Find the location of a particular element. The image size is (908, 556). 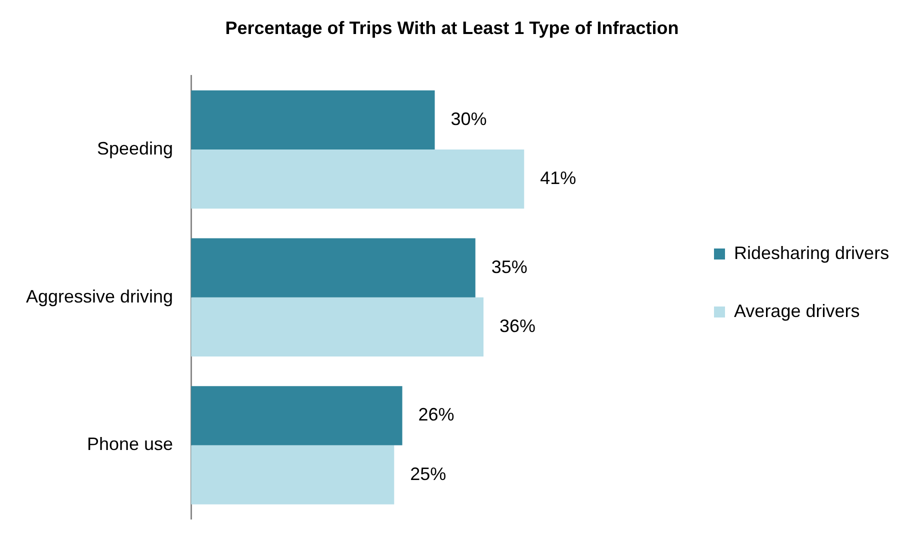

data-label: 26% is located at coordinates (436, 414).